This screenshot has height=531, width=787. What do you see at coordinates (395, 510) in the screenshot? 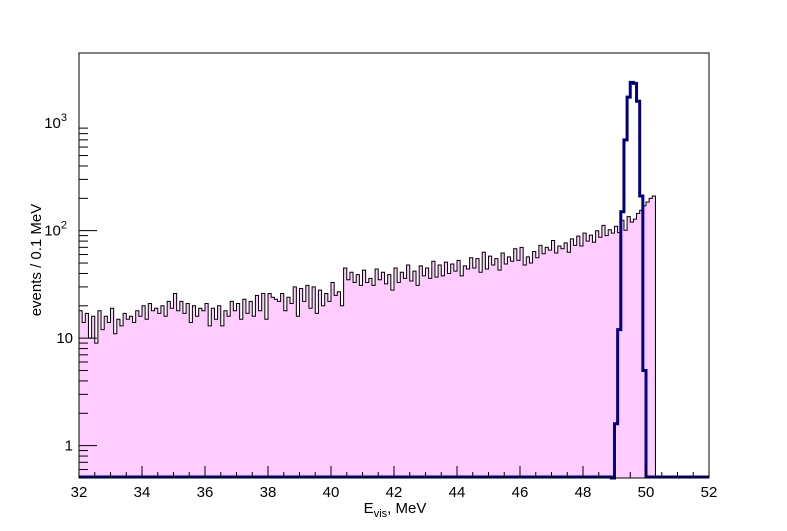
I see `x-axis-label: Evis, MeV` at bounding box center [395, 510].